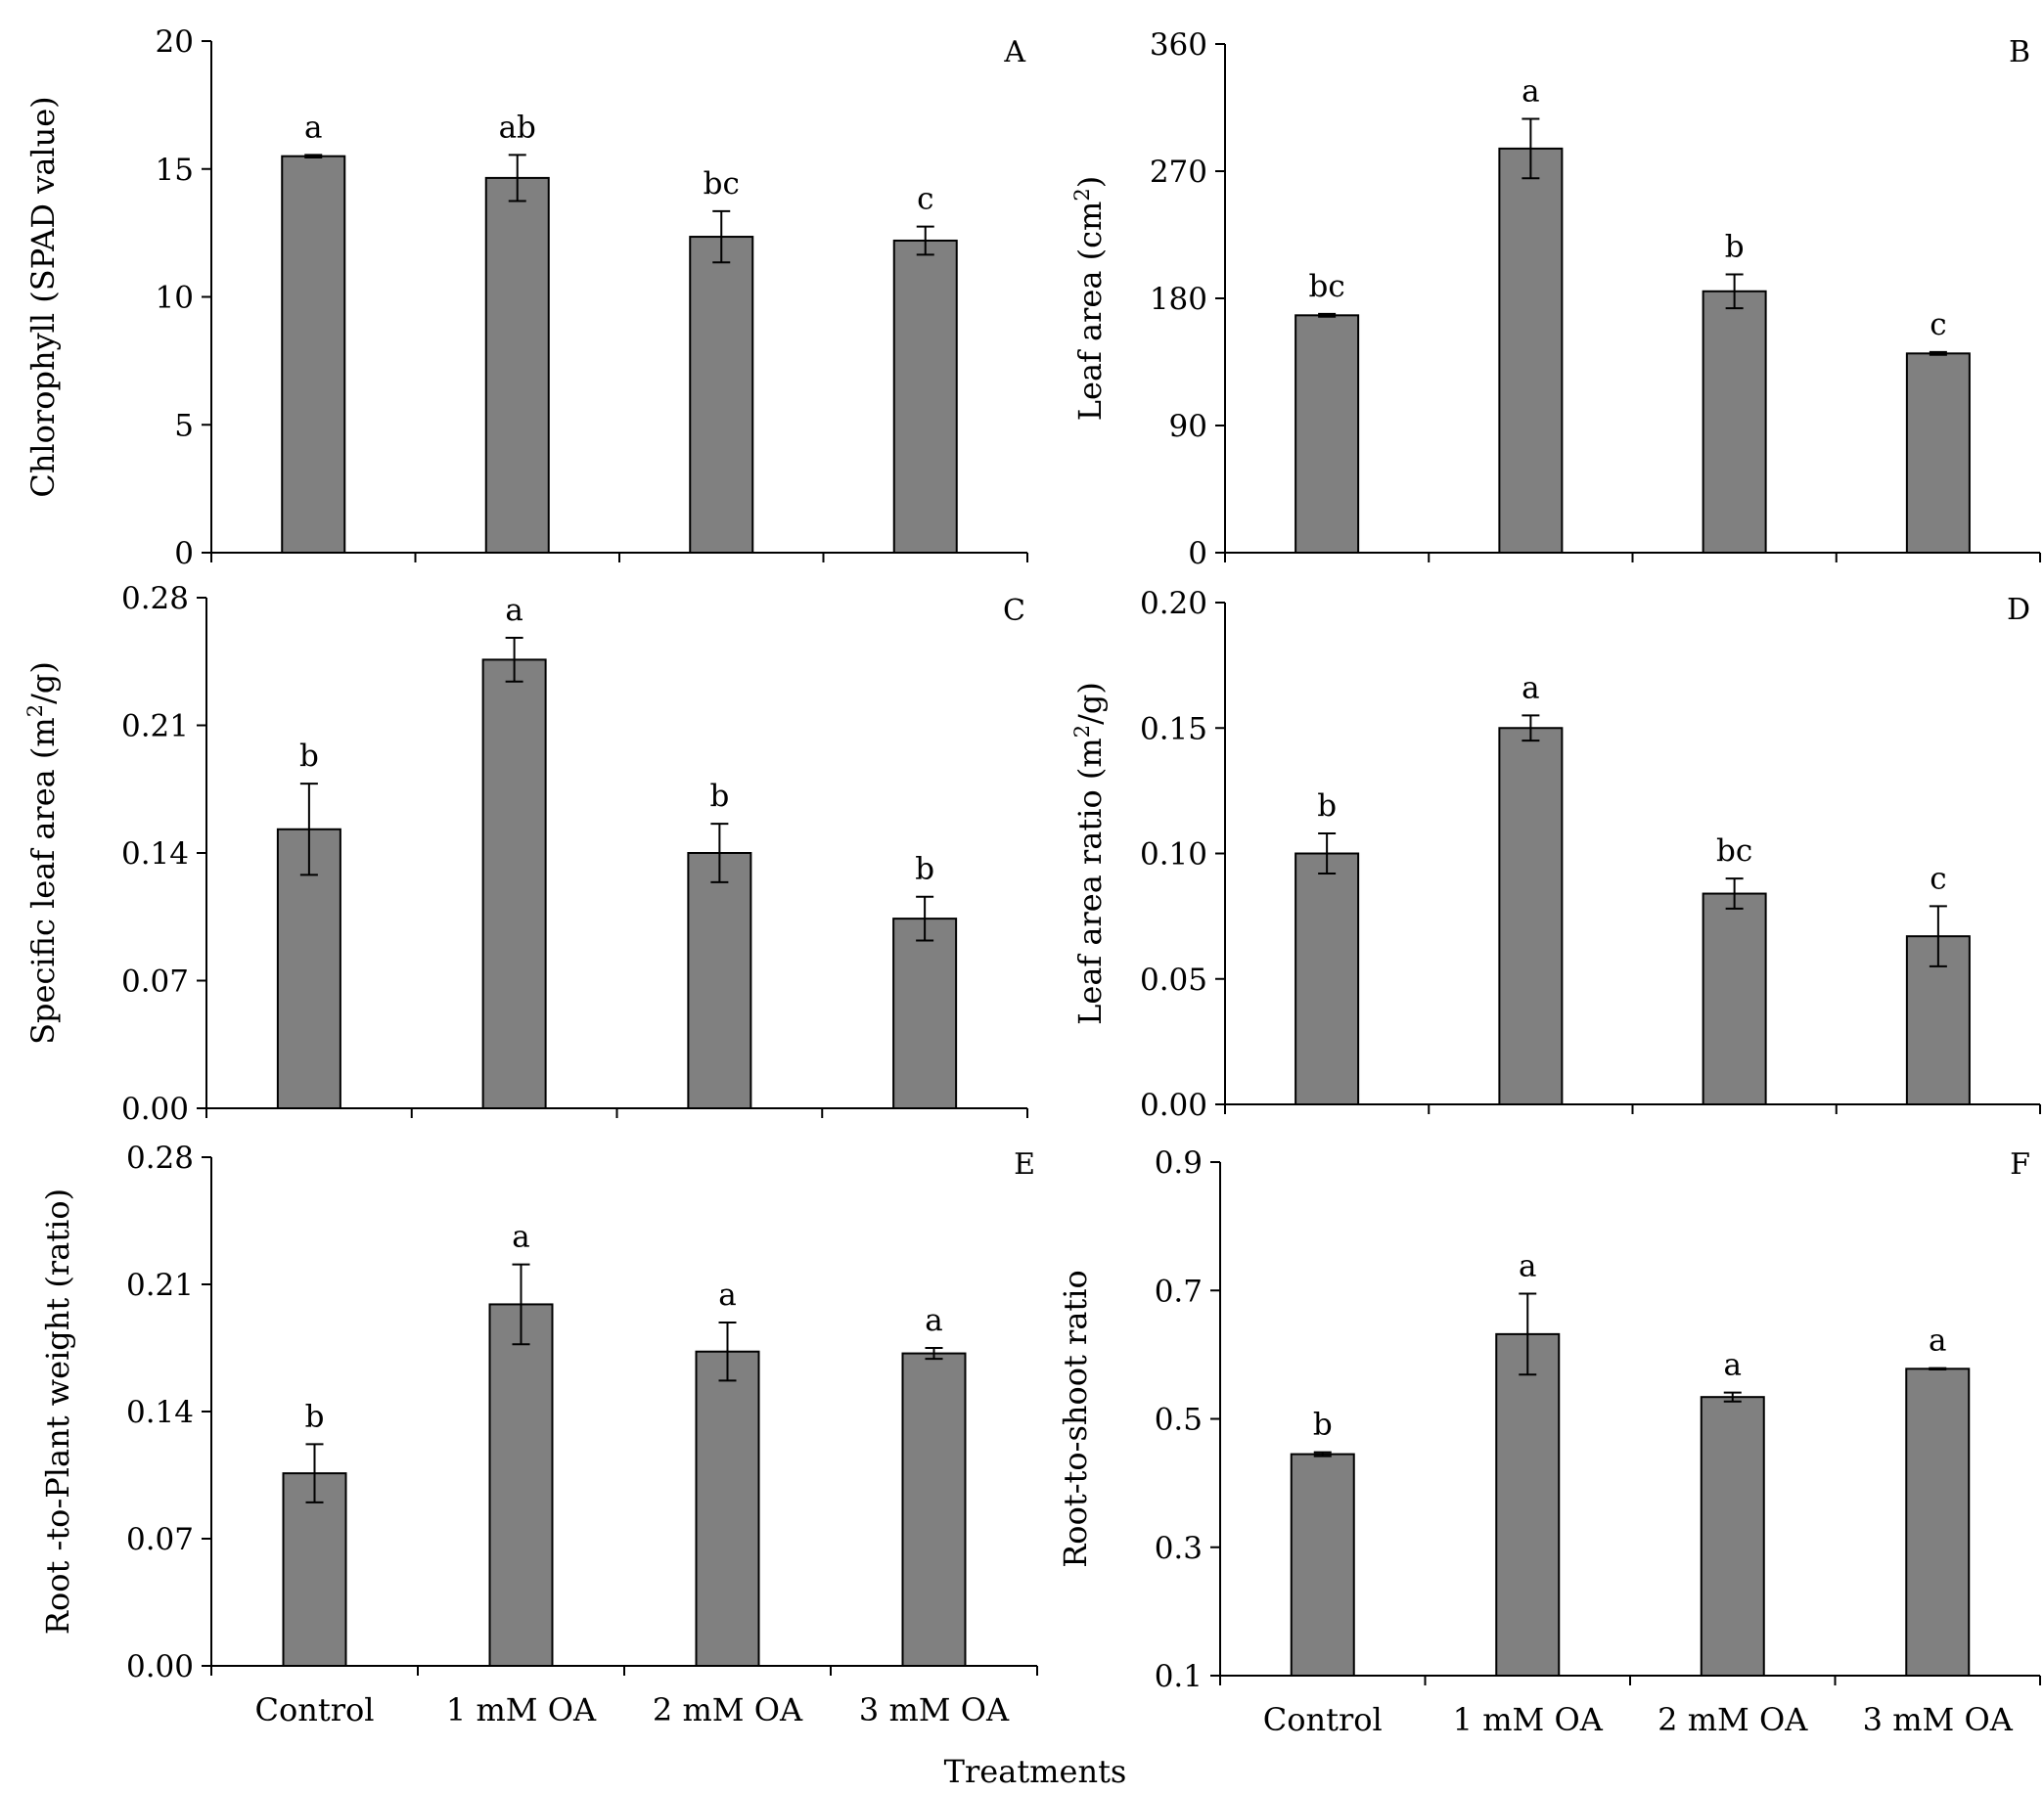 The height and width of the screenshot is (1794, 2044). What do you see at coordinates (42, 853) in the screenshot?
I see `y-axis-title: Specific leaf area (m2/g)` at bounding box center [42, 853].